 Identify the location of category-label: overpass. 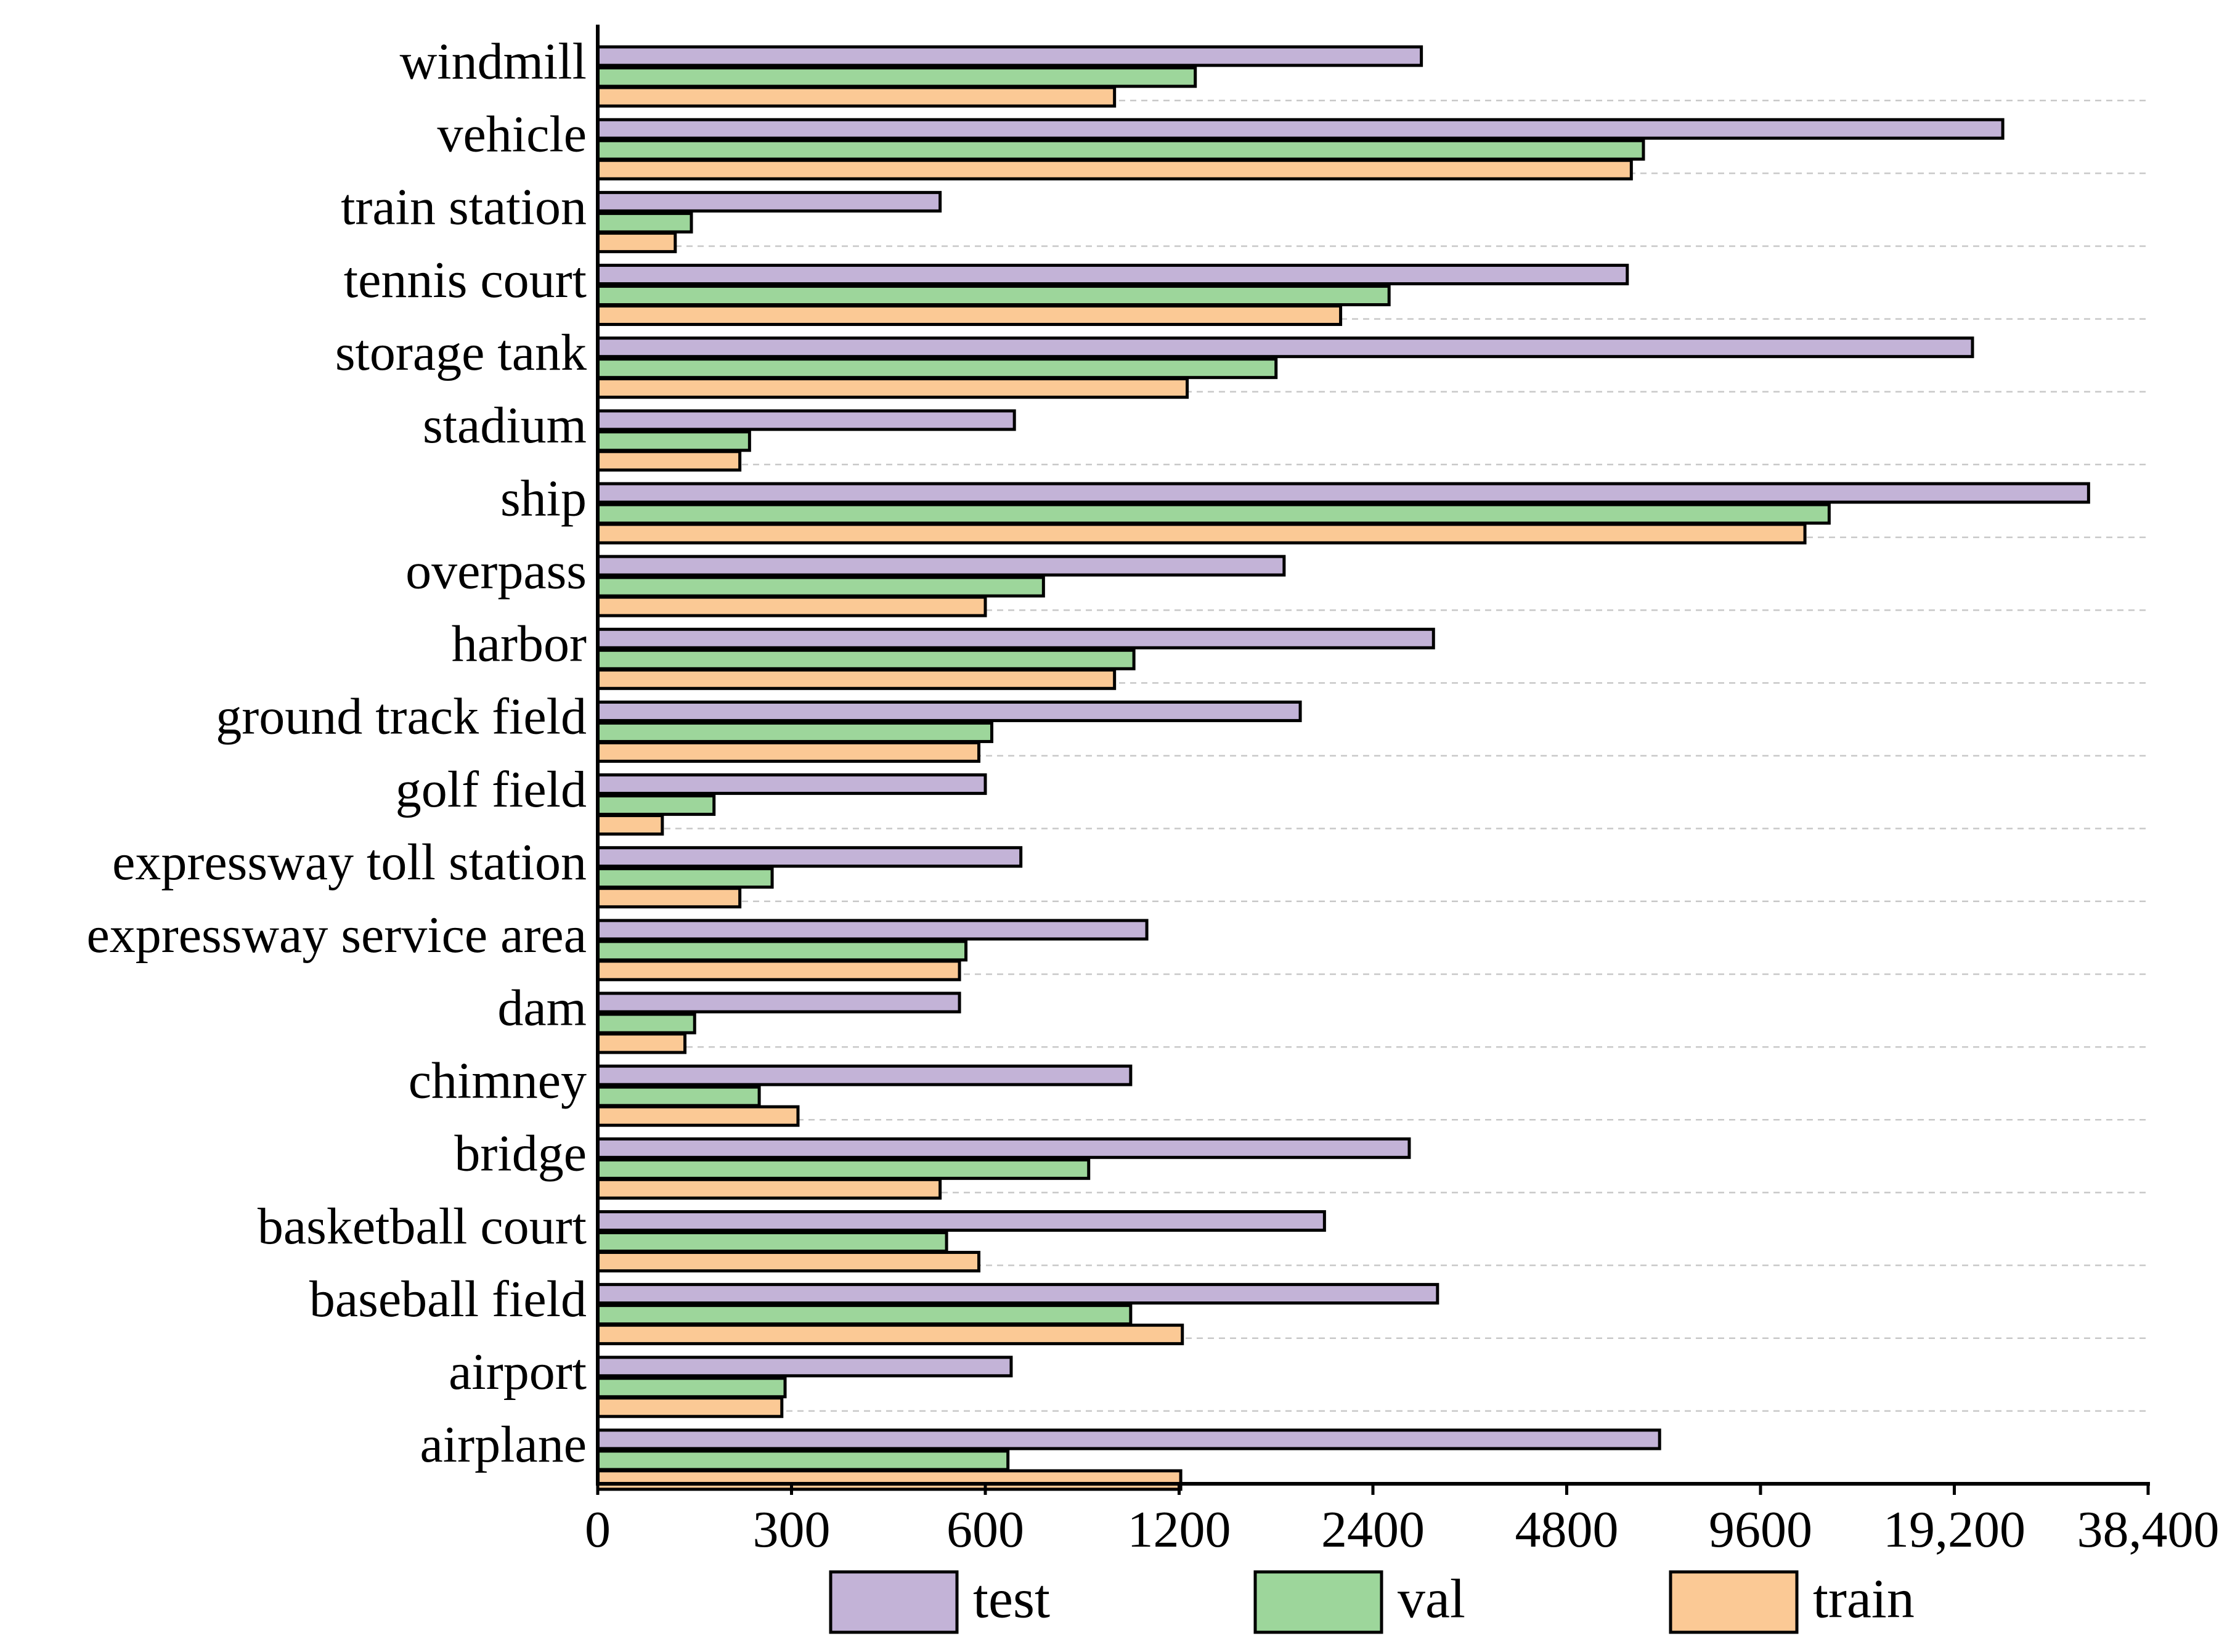
(496, 571).